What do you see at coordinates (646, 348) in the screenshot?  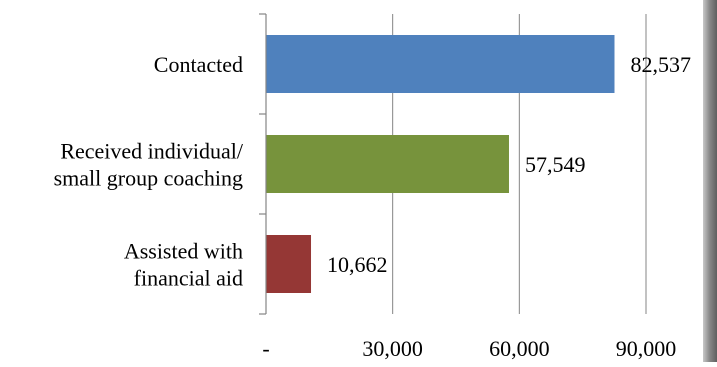 I see `x-tick-label-3: 90,000` at bounding box center [646, 348].